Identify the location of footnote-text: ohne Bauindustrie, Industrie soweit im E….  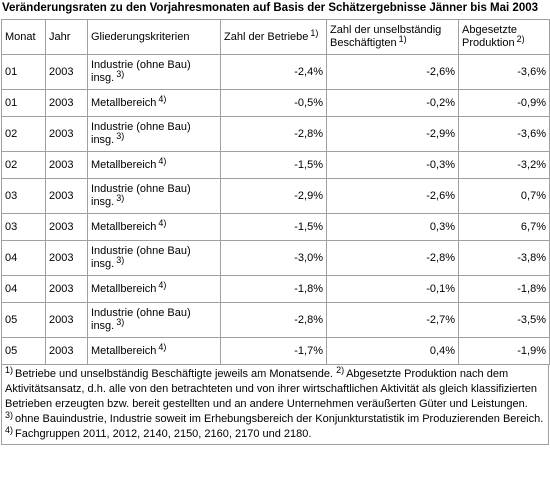
(279, 419).